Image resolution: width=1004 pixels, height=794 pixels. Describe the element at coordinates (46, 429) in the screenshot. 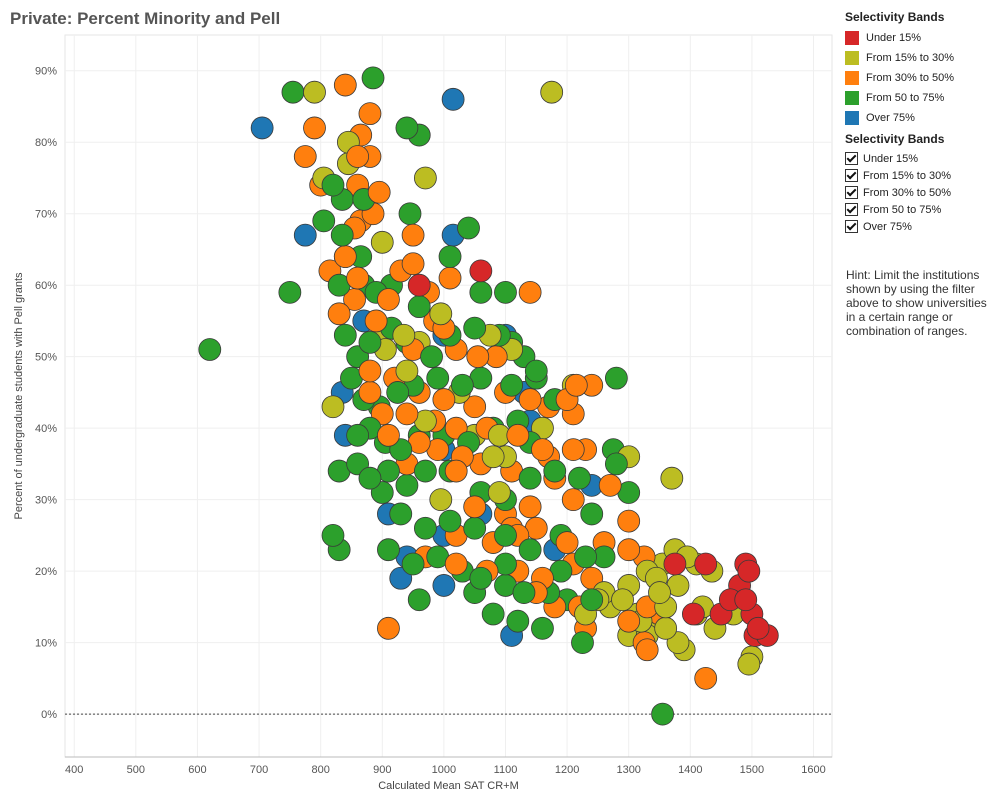

I see `y-tick-label: 40%` at that location.